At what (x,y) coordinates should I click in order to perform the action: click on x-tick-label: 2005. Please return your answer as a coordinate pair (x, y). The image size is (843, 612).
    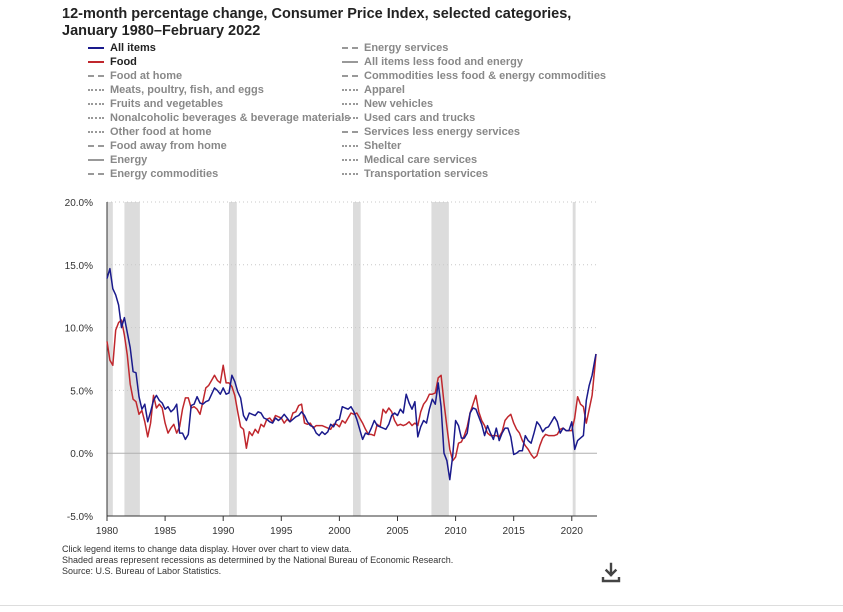
    Looking at the image, I should click on (397, 531).